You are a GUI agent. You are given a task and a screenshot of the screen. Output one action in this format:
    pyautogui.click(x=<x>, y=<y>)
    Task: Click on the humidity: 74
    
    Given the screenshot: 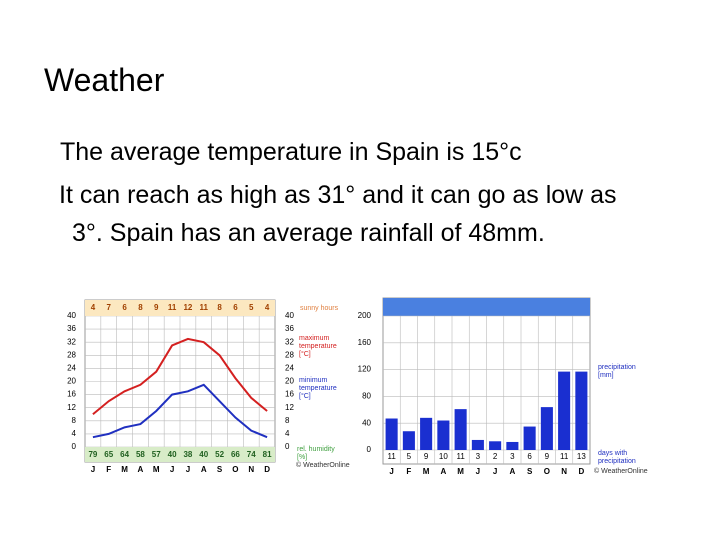 What is the action you would take?
    pyautogui.click(x=251, y=454)
    